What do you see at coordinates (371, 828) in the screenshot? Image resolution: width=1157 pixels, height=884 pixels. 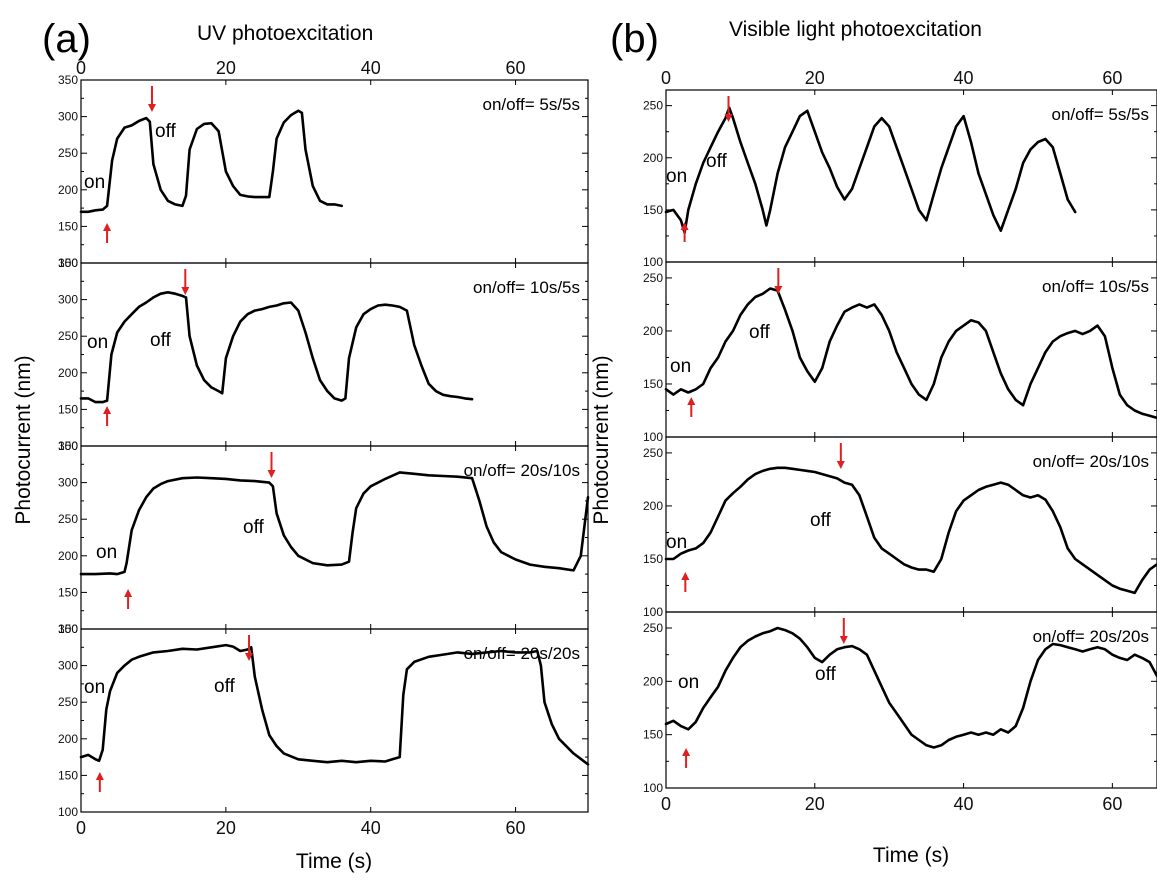 I see `x-tick-label: 40` at bounding box center [371, 828].